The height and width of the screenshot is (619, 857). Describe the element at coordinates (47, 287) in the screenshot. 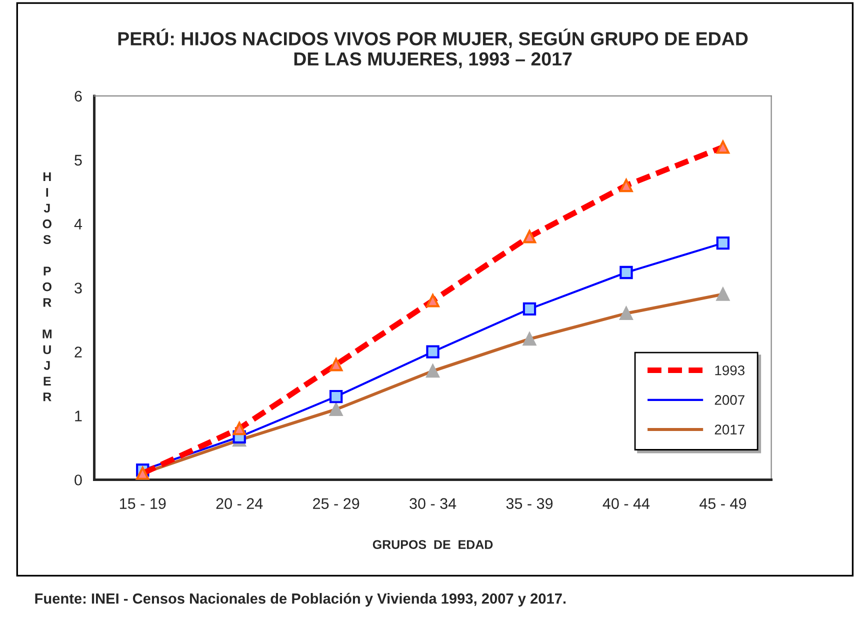

I see `text: HIJOS POR MUJER` at that location.